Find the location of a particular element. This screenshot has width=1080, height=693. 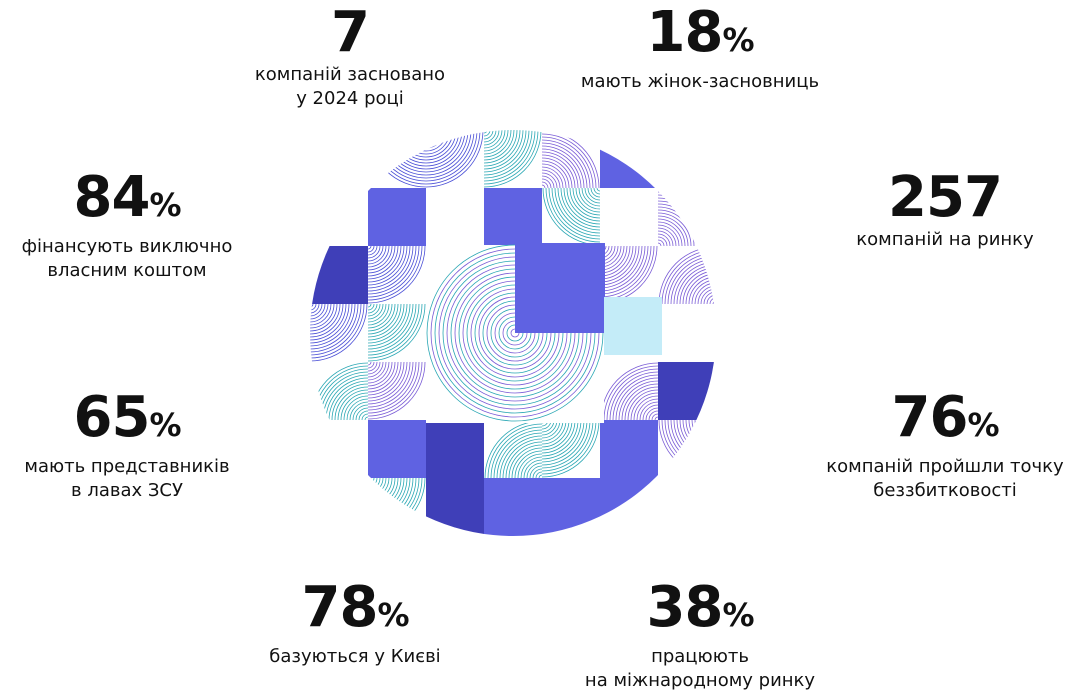

stat-description: фінансують виключно is located at coordinates (127, 246).